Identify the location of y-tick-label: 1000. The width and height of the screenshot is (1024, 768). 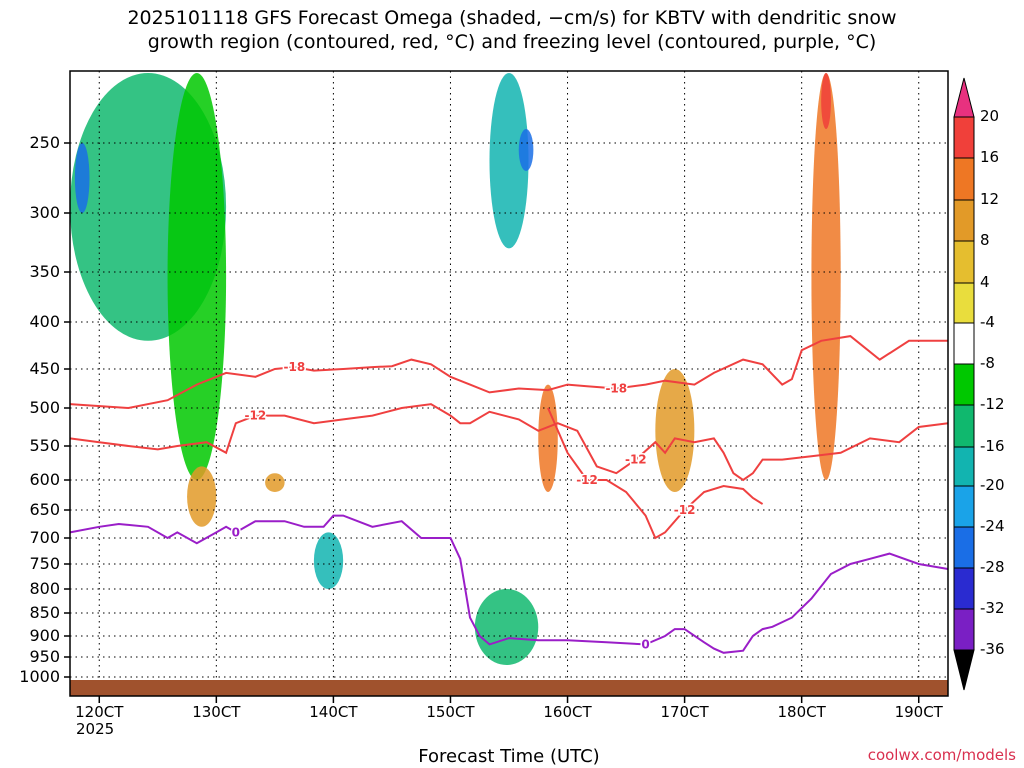
(39, 676).